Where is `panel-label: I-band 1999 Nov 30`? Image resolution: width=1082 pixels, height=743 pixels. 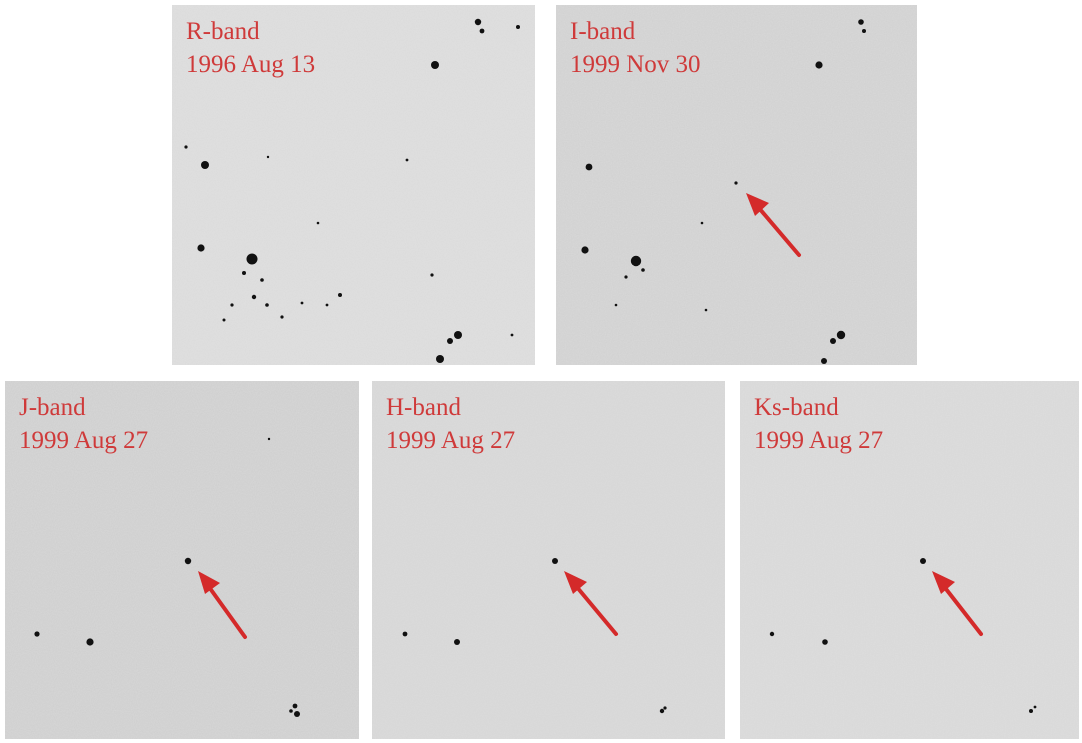
panel-label: I-band 1999 Nov 30 is located at coordinates (635, 48).